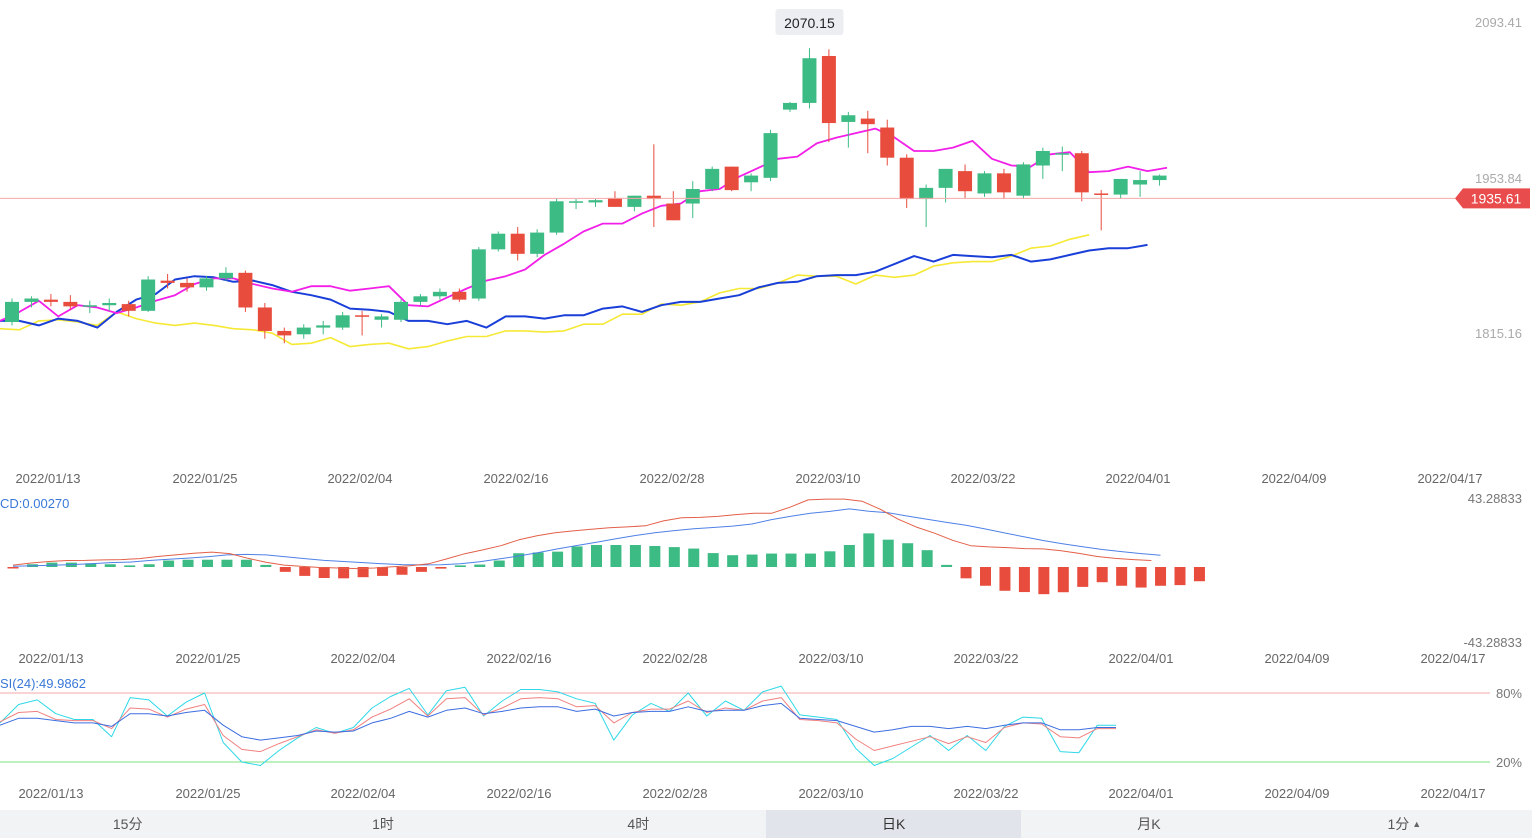 The width and height of the screenshot is (1532, 838). I want to click on peak-label-bg, so click(809, 22).